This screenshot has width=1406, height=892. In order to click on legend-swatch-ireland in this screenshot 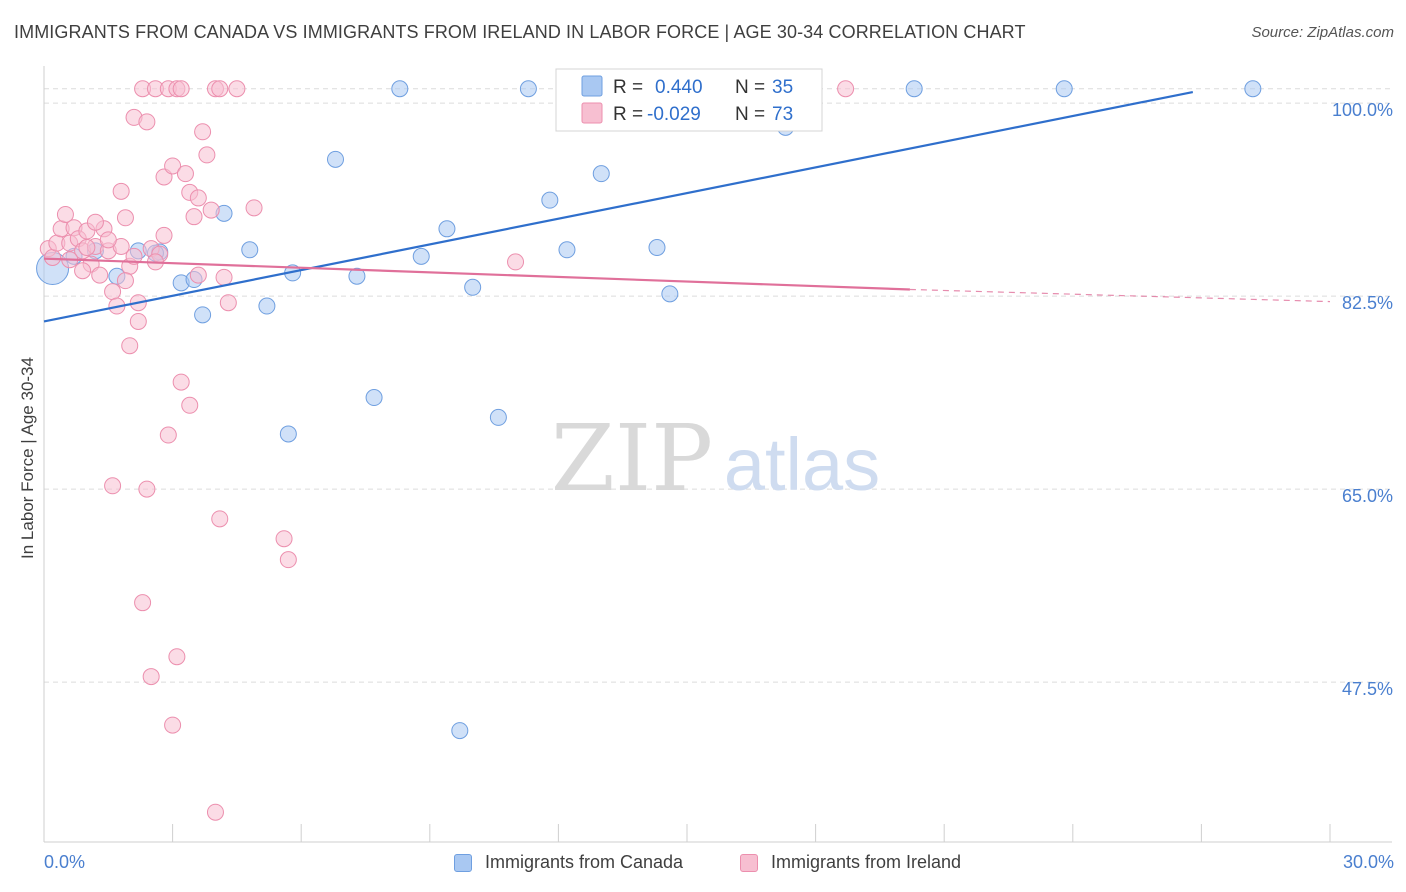, I will do `click(749, 862)`.